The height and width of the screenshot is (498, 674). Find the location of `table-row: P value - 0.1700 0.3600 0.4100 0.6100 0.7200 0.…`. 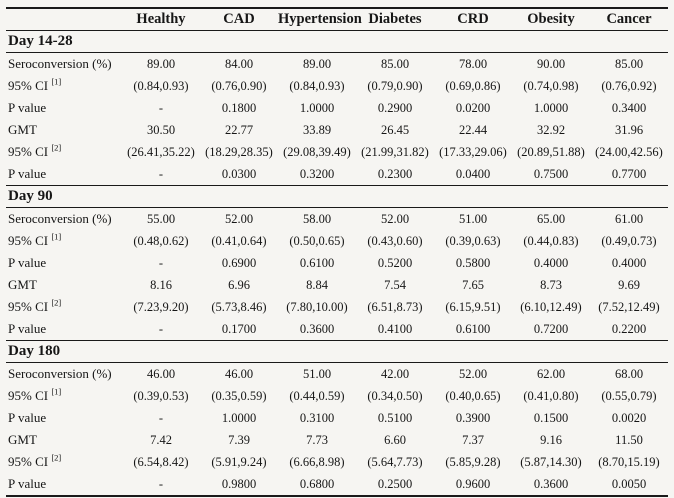

table-row: P value - 0.1700 0.3600 0.4100 0.6100 0.7200 0.… is located at coordinates (337, 329).